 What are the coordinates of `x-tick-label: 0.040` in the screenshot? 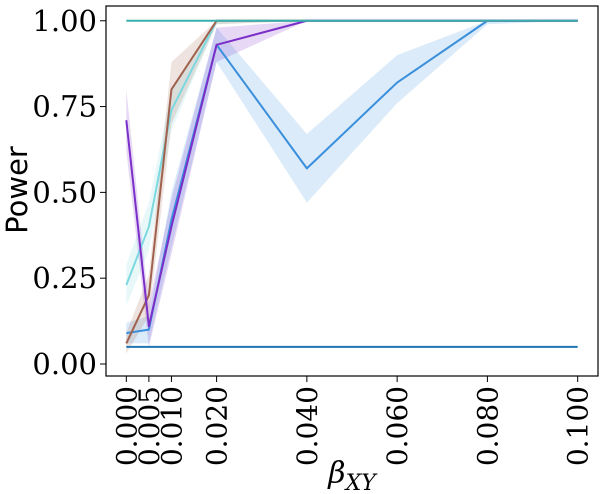 It's located at (307, 426).